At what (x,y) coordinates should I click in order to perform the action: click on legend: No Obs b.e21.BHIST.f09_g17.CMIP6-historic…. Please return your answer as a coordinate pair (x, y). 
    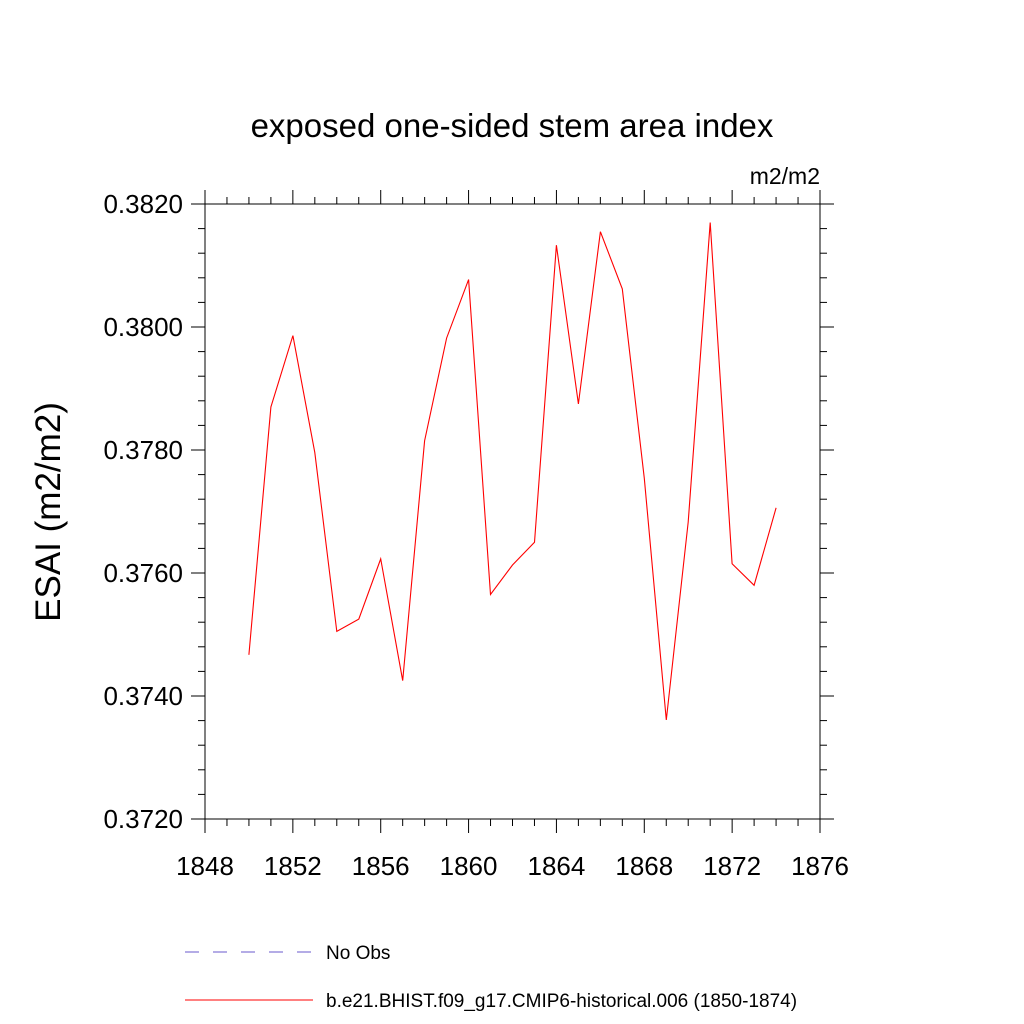
    Looking at the image, I should click on (491, 977).